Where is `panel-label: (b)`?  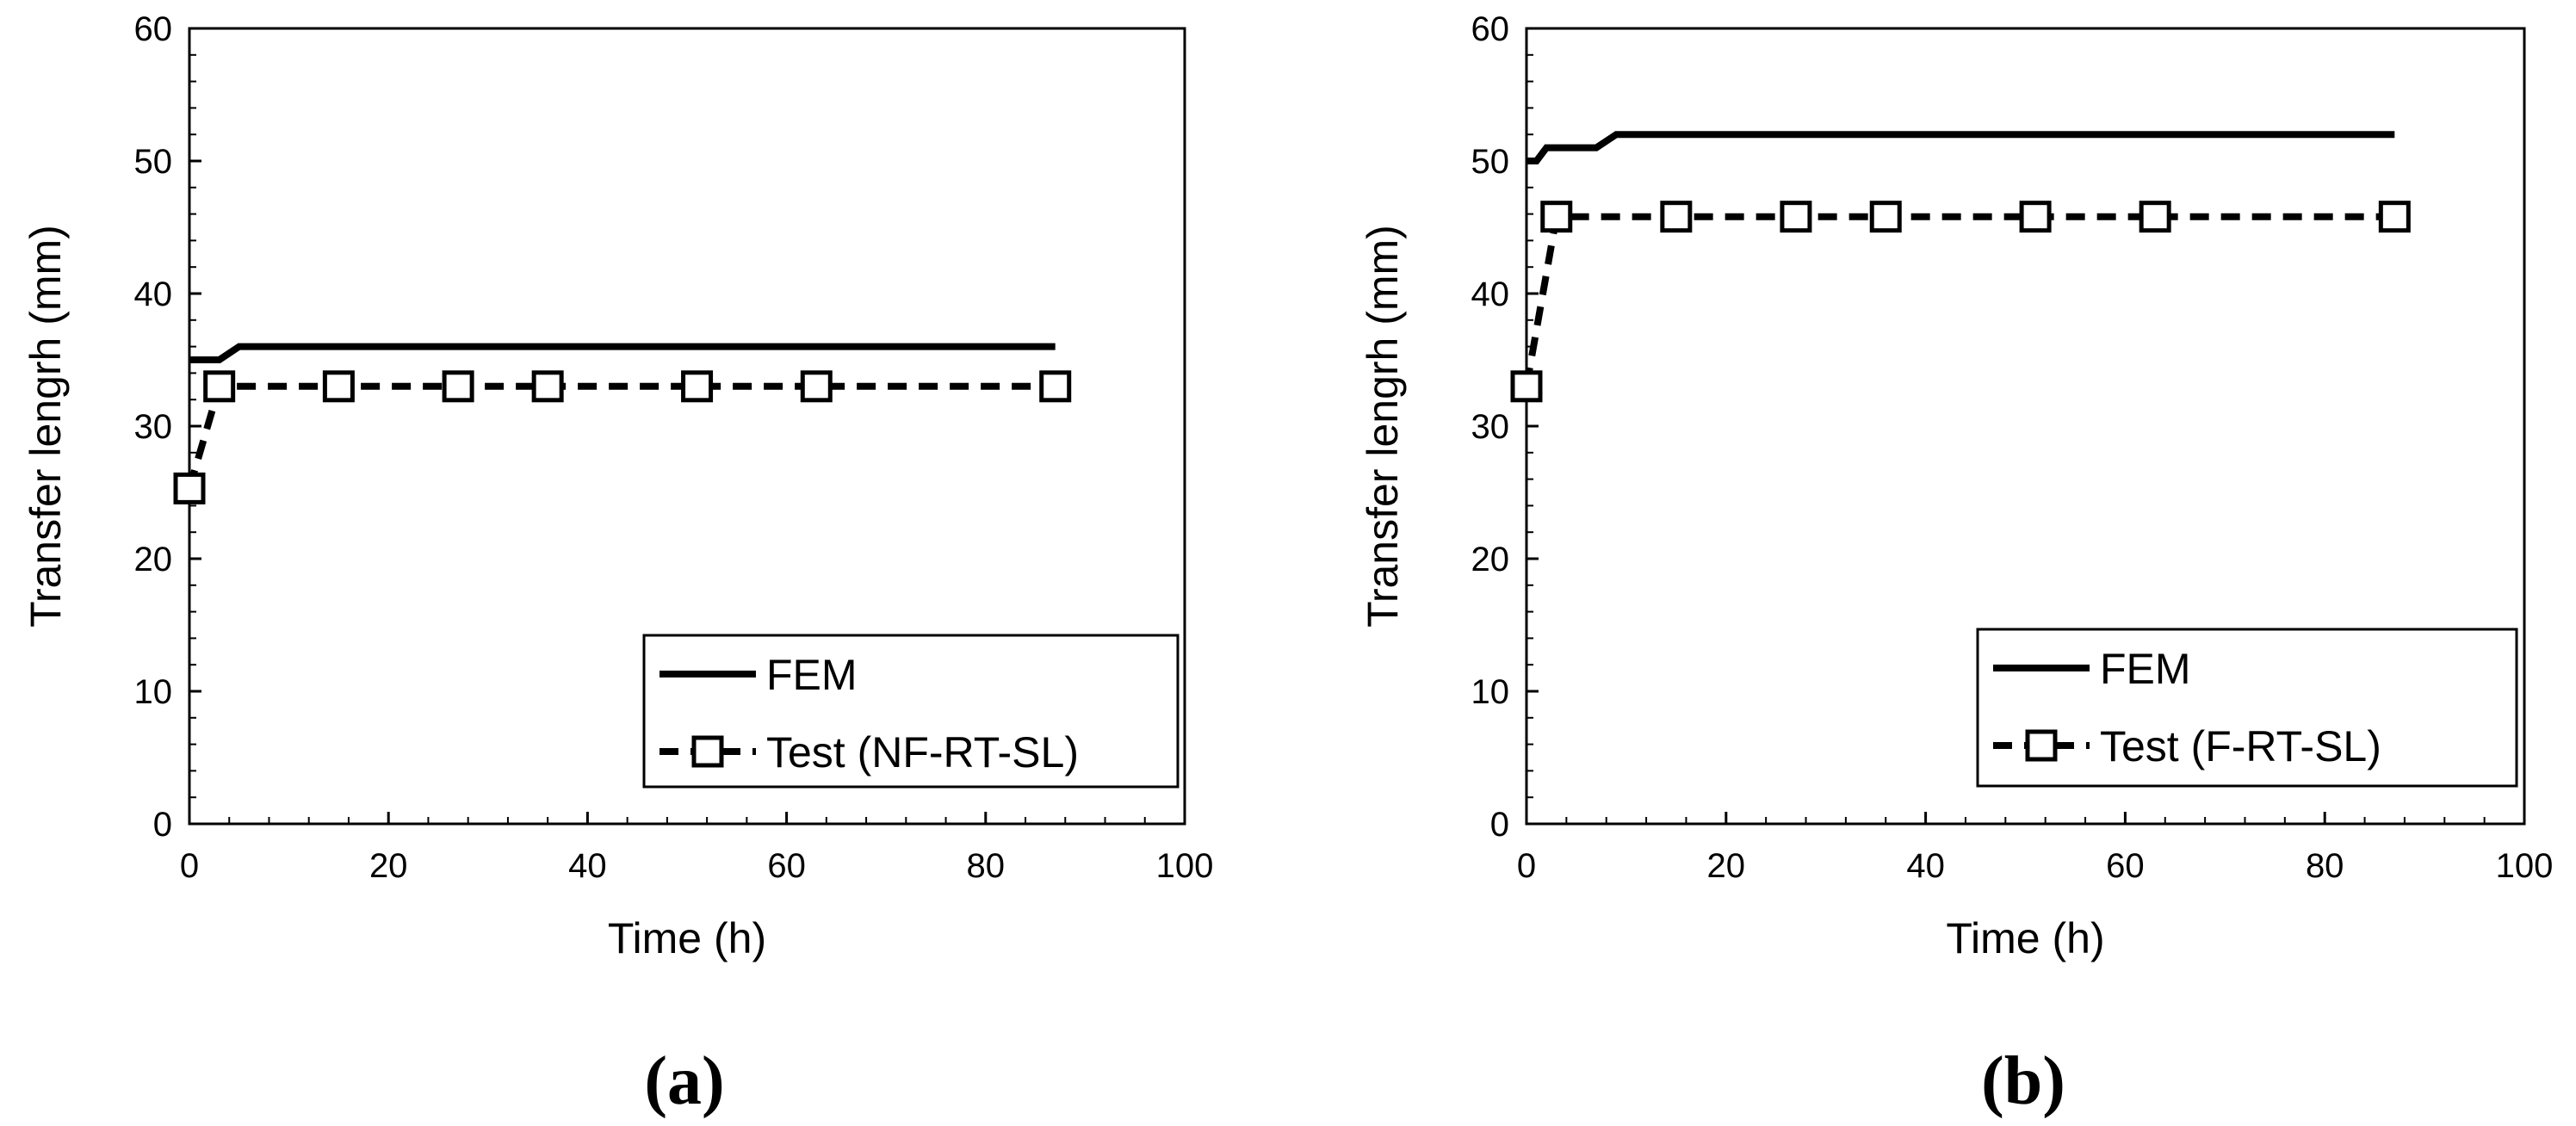
panel-label: (b) is located at coordinates (2023, 1081).